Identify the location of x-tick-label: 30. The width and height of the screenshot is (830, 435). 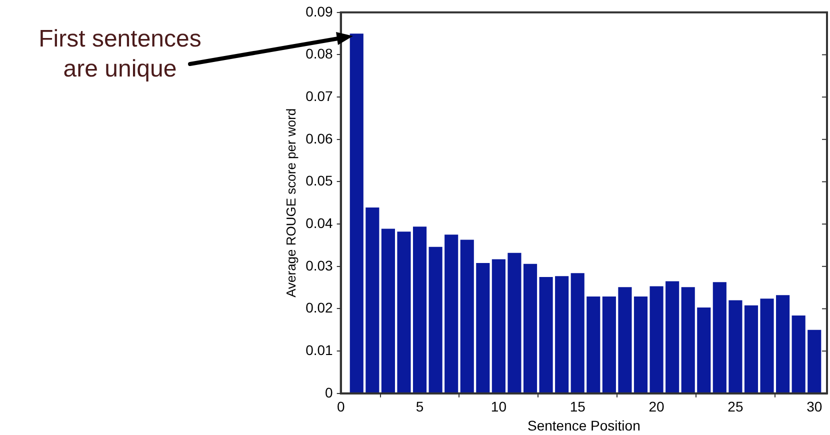
(814, 406).